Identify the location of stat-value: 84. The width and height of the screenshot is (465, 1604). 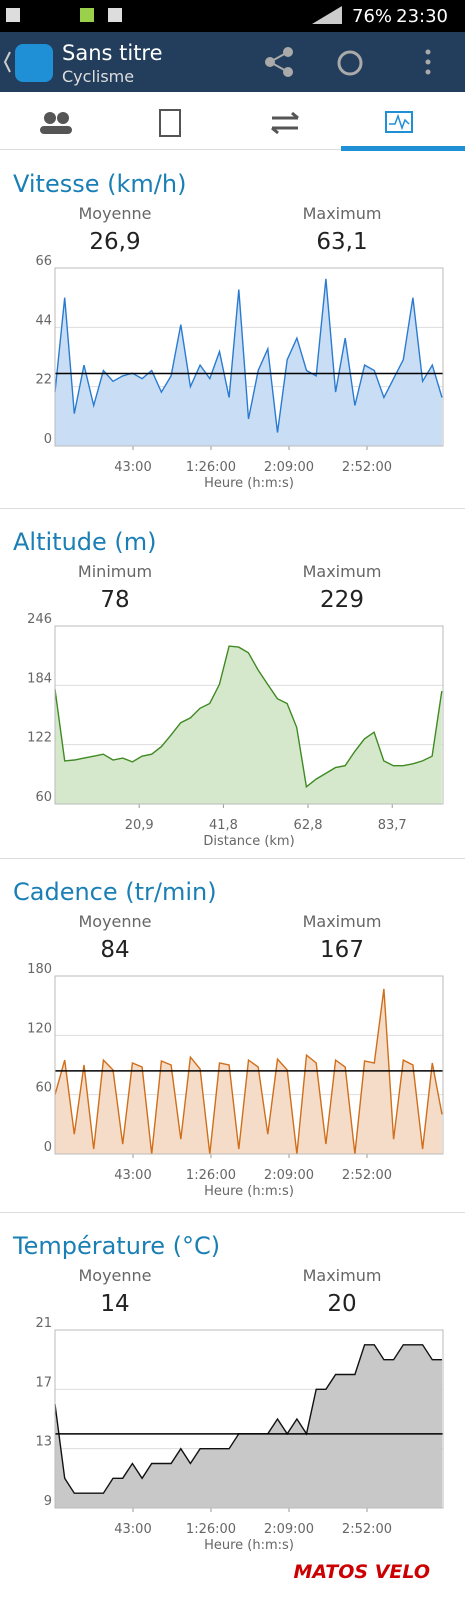
(114, 950).